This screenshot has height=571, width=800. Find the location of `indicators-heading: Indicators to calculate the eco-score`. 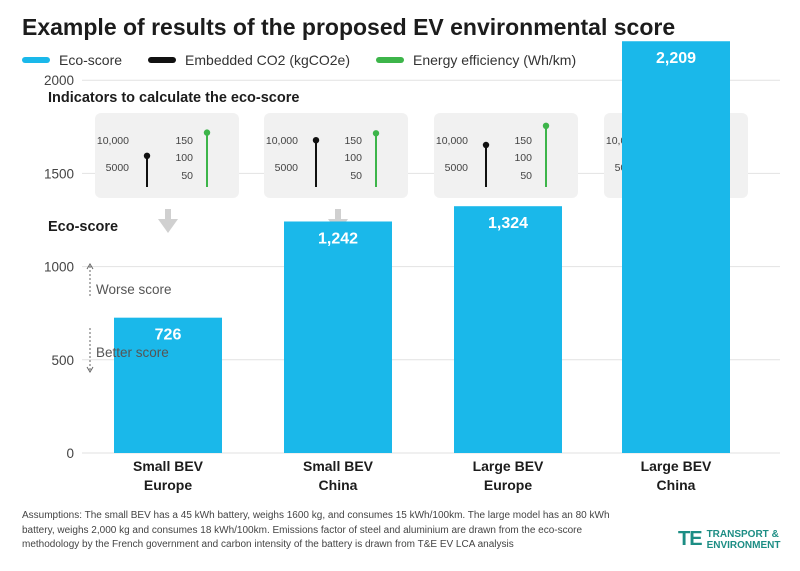

indicators-heading: Indicators to calculate the eco-score is located at coordinates (174, 98).